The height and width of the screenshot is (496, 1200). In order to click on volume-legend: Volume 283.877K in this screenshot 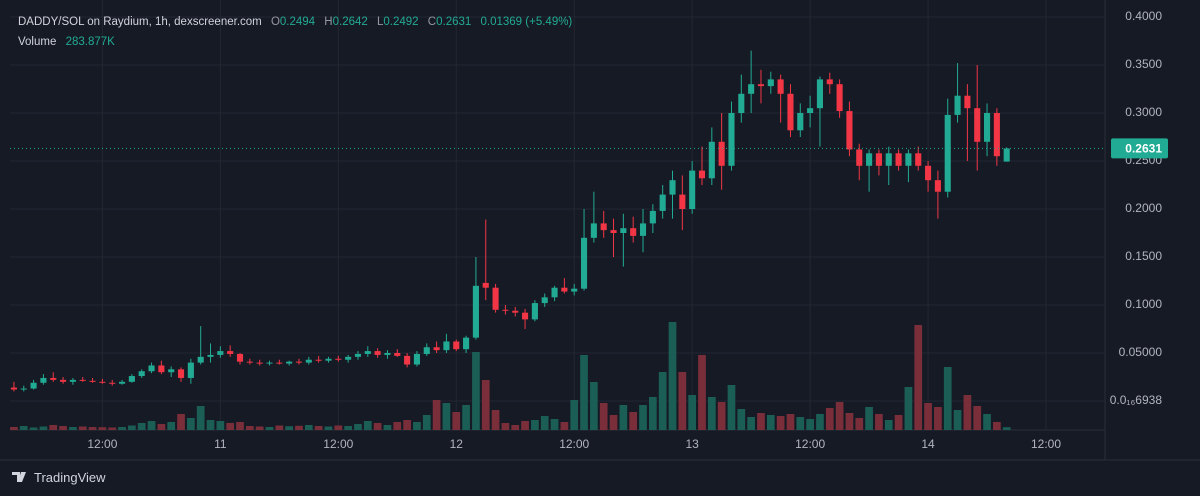, I will do `click(66, 42)`.